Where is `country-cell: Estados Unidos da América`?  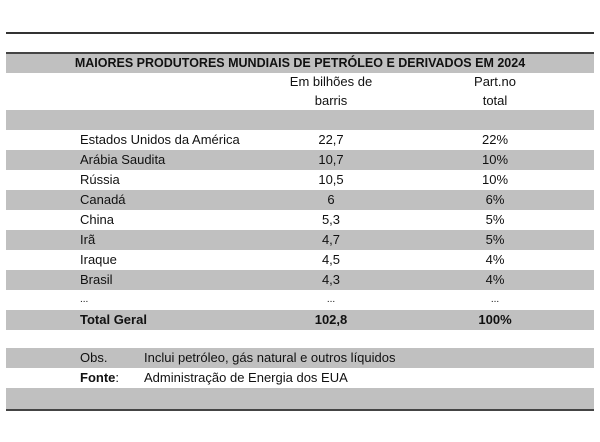 country-cell: Estados Unidos da América is located at coordinates (160, 139).